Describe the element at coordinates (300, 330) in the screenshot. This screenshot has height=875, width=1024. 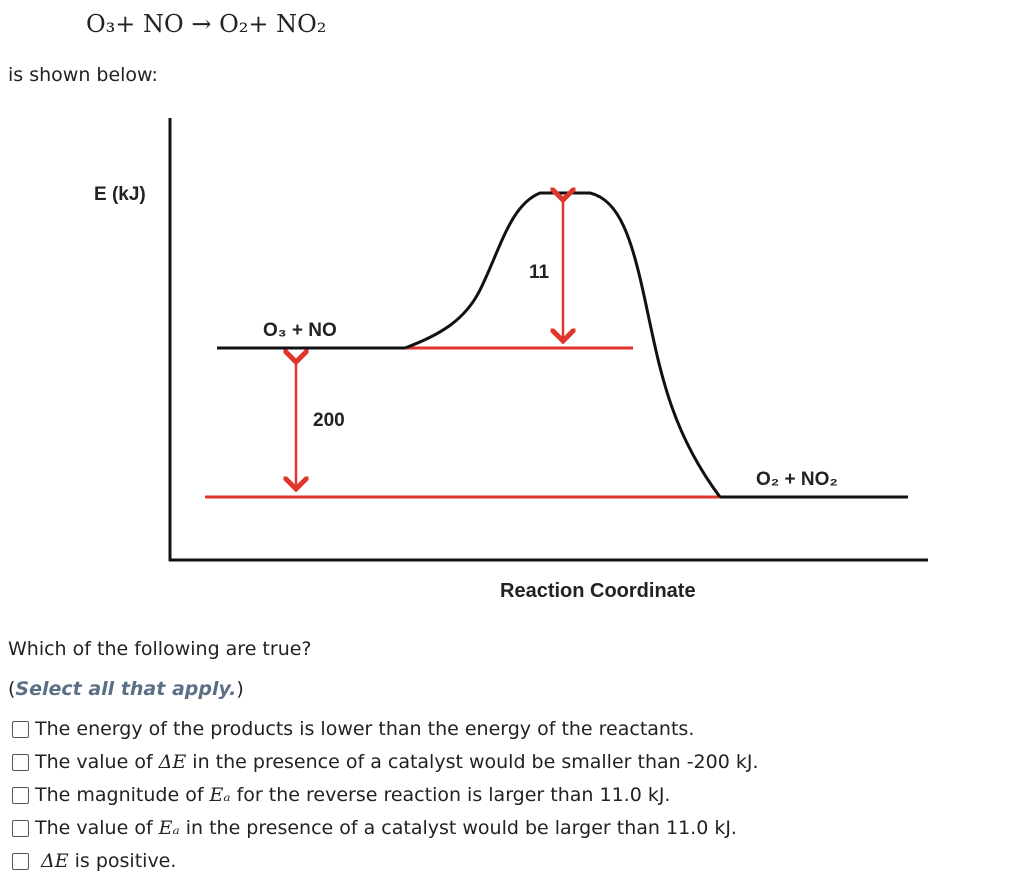
I see `reactants-label: O₃ + NO` at that location.